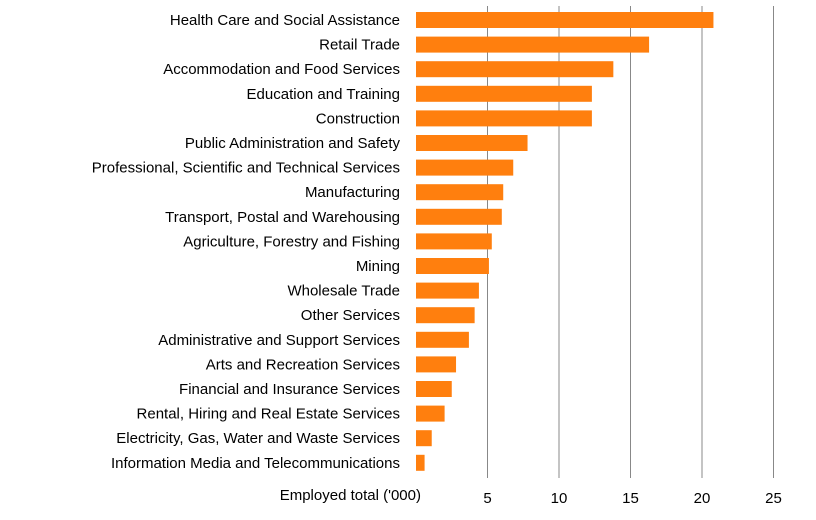  What do you see at coordinates (255, 463) in the screenshot?
I see `category-label: Information Media and Telecommunications` at bounding box center [255, 463].